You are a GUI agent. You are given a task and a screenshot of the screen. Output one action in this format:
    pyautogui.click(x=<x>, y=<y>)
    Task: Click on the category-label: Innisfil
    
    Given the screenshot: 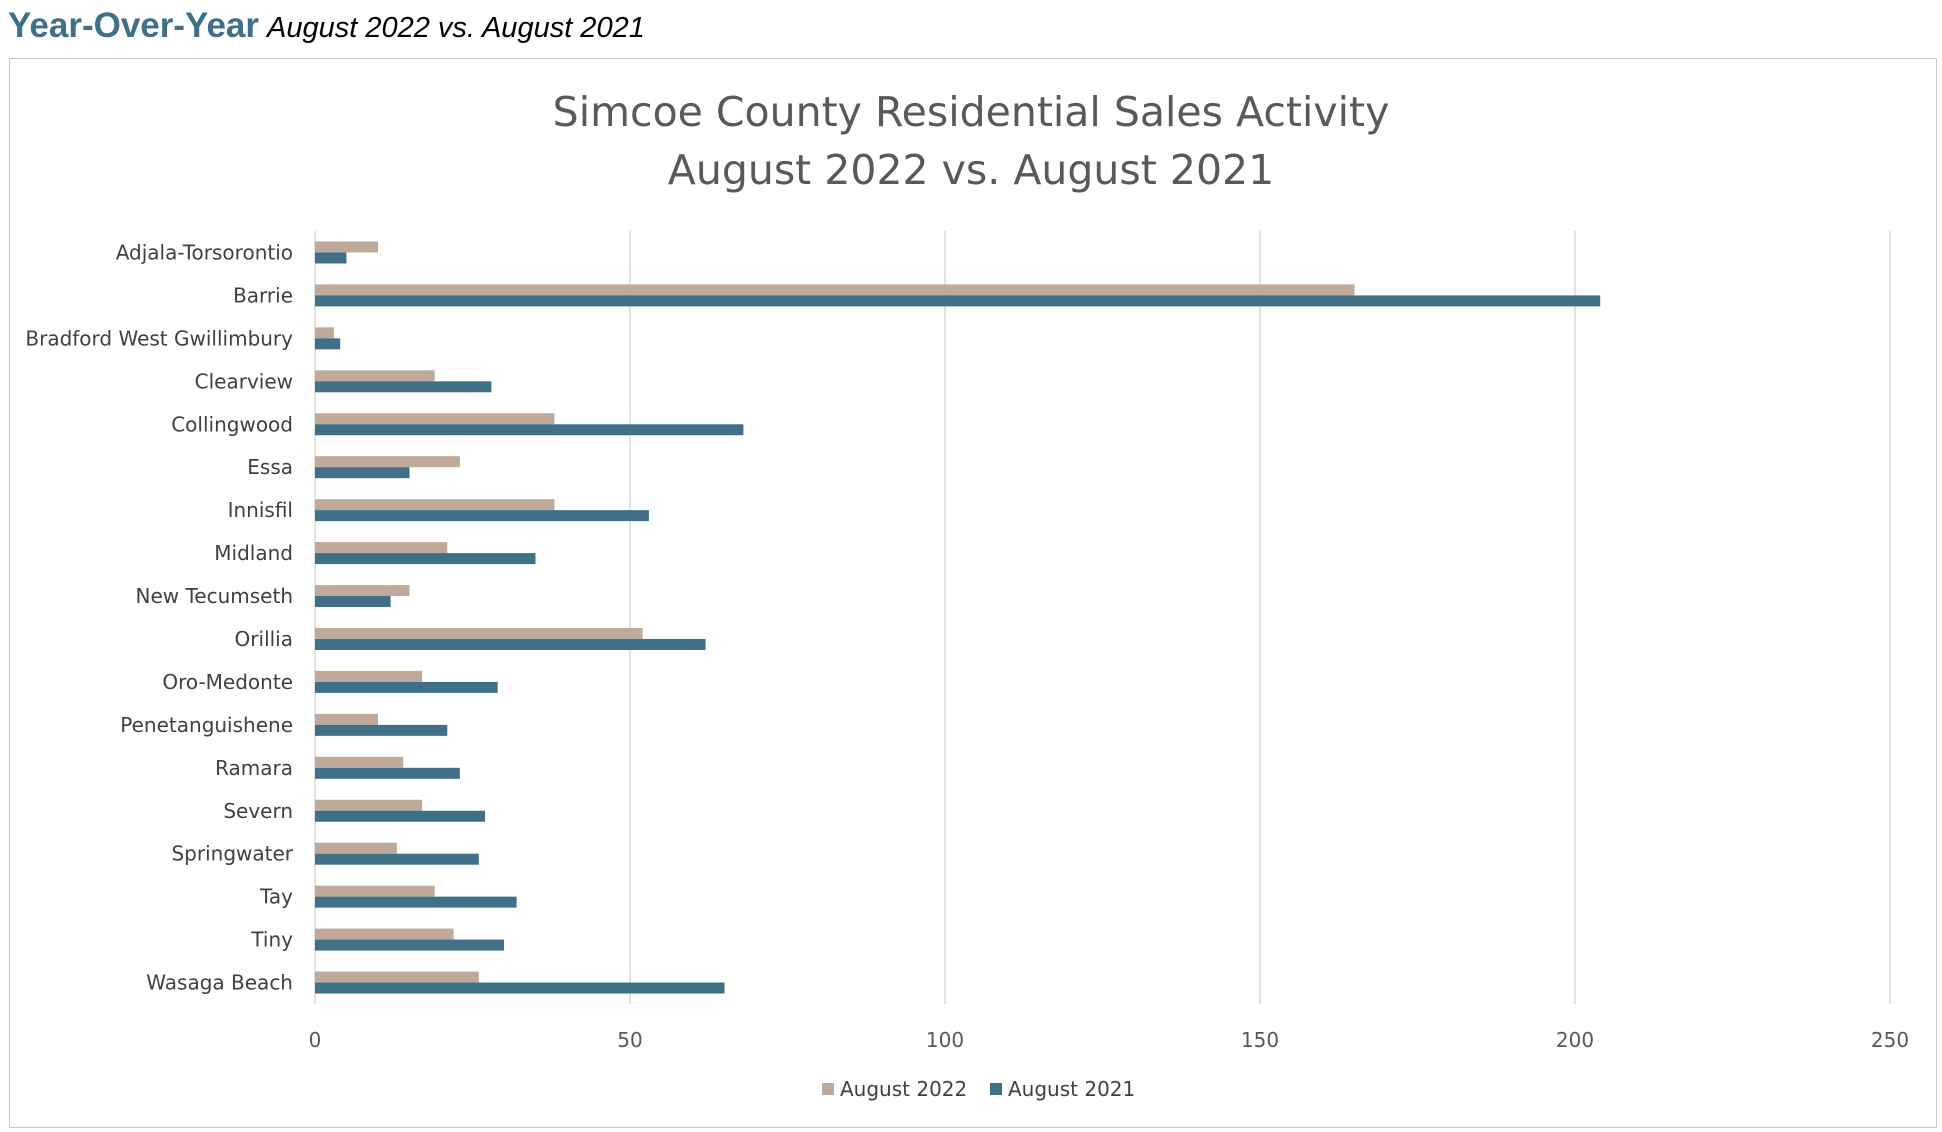 What is the action you would take?
    pyautogui.click(x=260, y=510)
    